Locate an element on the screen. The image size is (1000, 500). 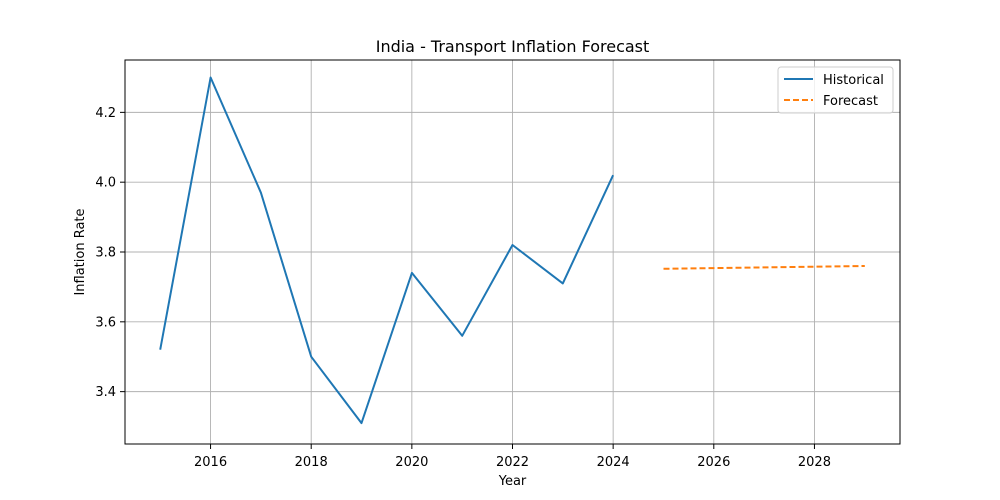
y-tick-label: 4.0 is located at coordinates (105, 183).